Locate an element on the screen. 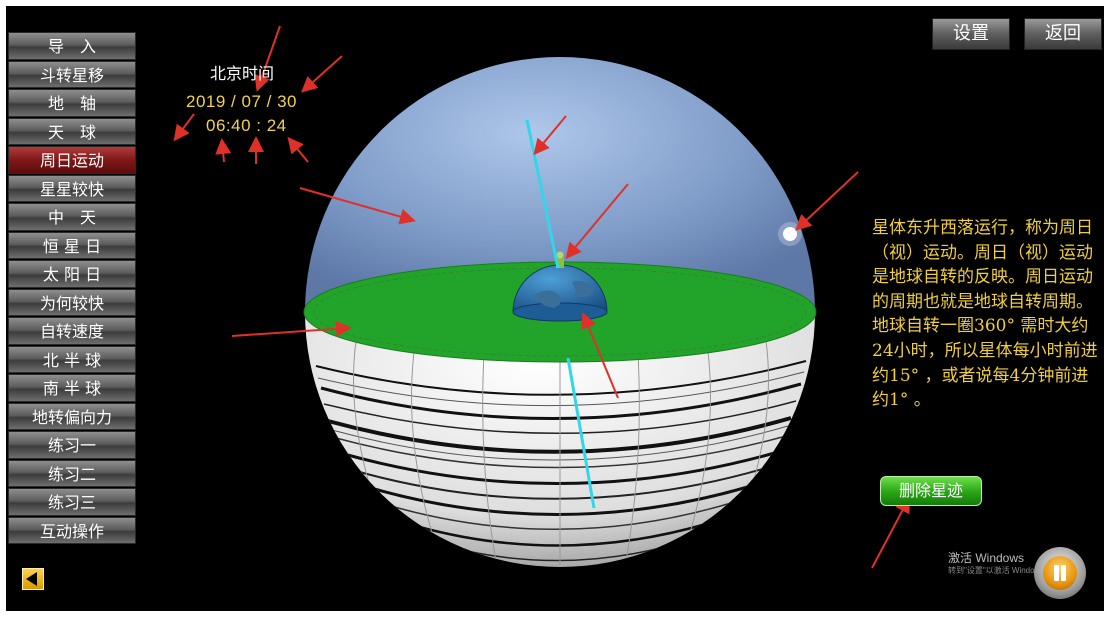 This screenshot has height=617, width=1110. menu-item-star-shift: 斗转星移 is located at coordinates (72, 74).